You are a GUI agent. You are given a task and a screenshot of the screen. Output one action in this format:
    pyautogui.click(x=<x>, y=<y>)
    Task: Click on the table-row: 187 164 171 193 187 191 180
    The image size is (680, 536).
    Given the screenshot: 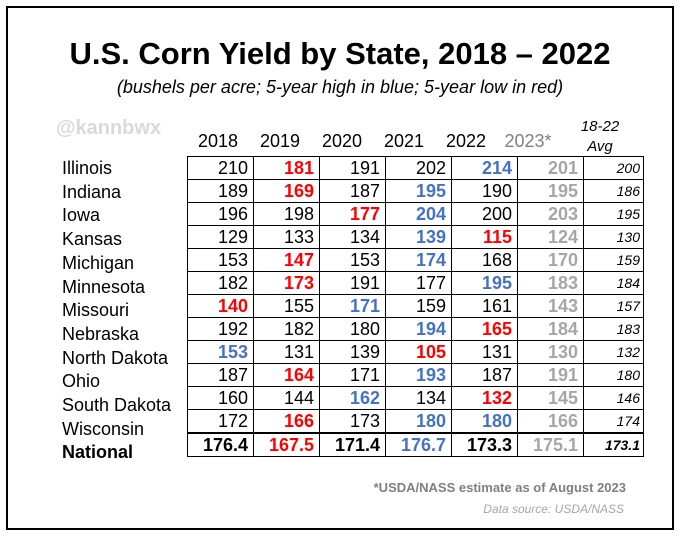 What is the action you would take?
    pyautogui.click(x=415, y=375)
    